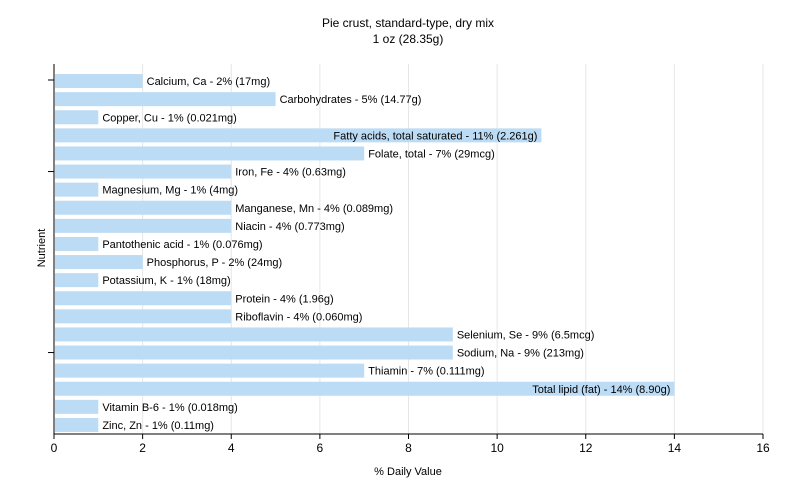  I want to click on bar-label: Manganese, Mn - 4% (0.089mg), so click(314, 209).